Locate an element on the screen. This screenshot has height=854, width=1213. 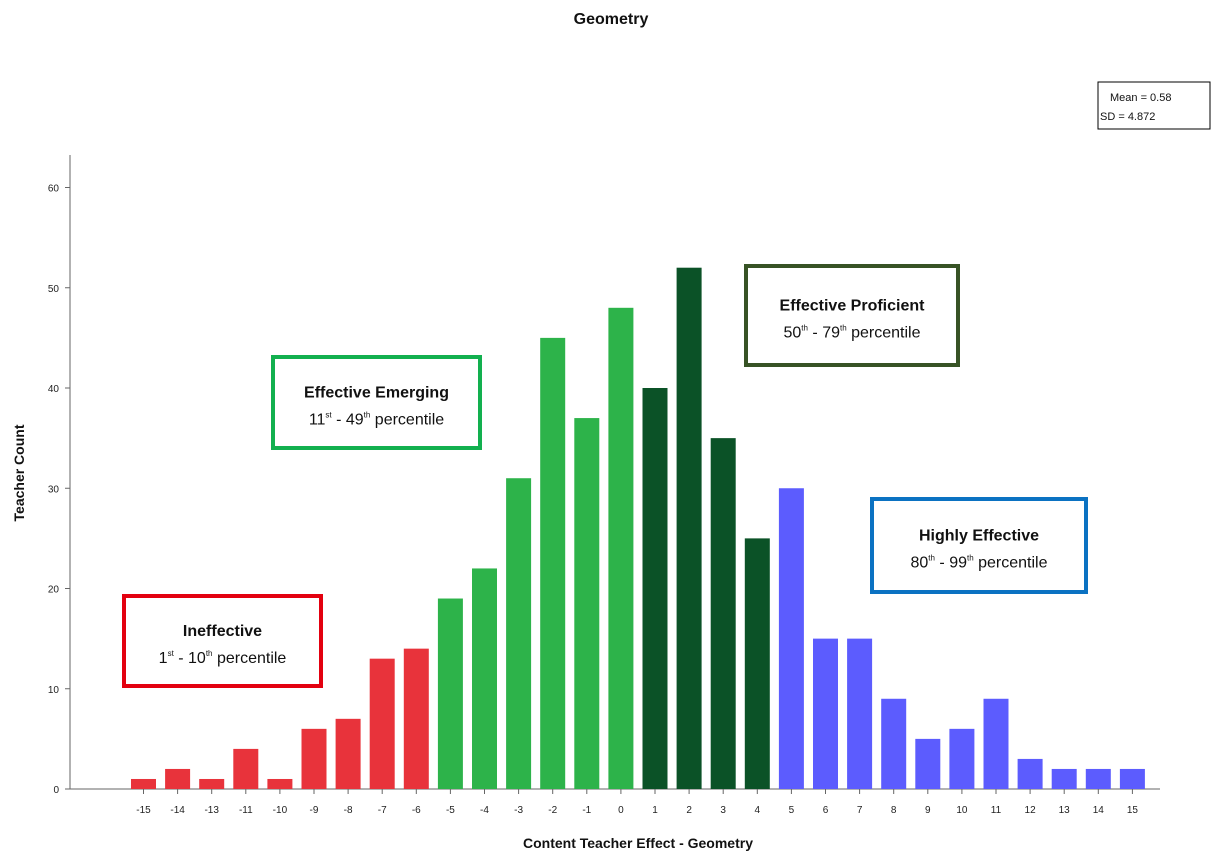
x-tick-label: 11 is located at coordinates (996, 810).